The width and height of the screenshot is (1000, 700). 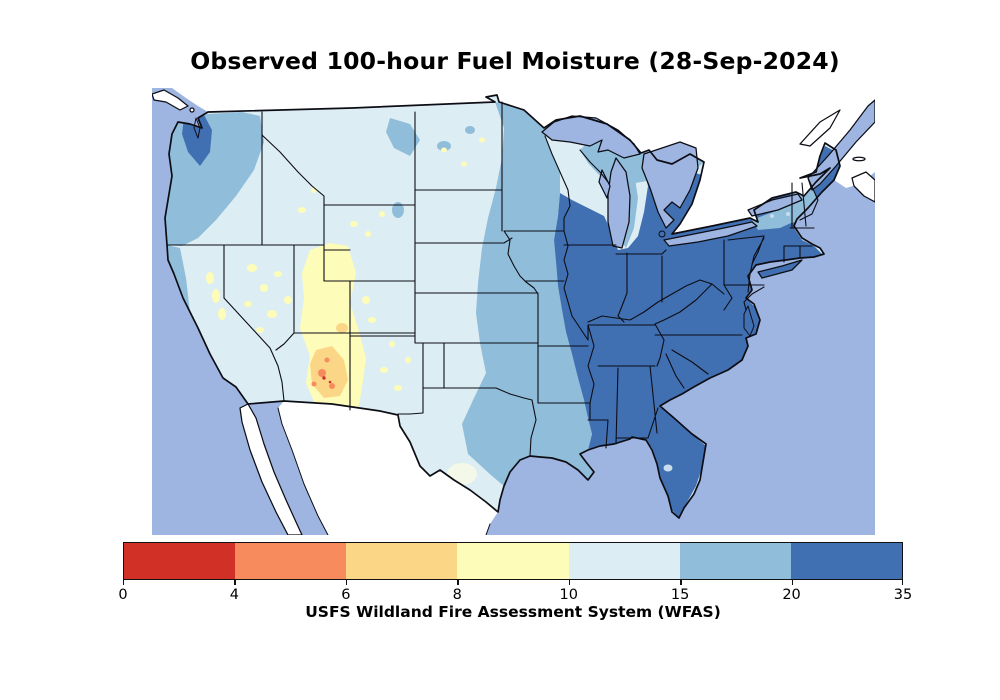 I want to click on lake-erie, so click(x=710, y=234).